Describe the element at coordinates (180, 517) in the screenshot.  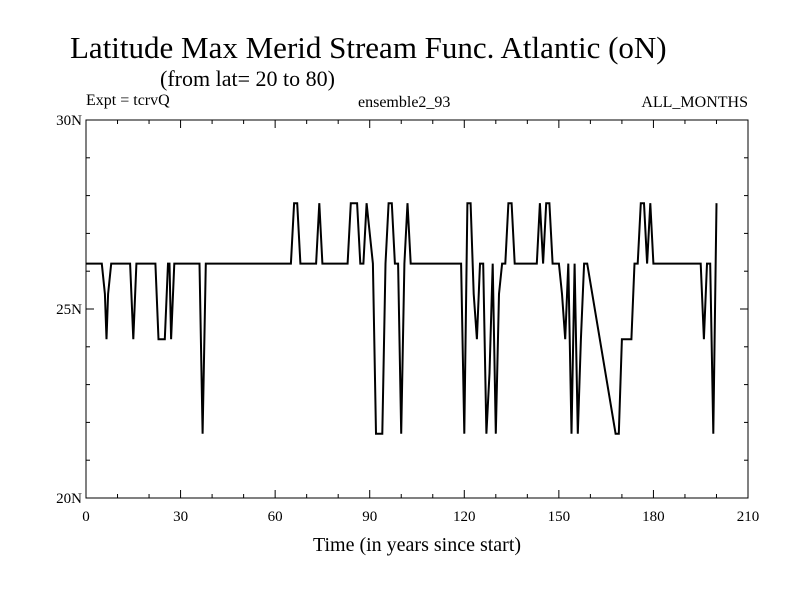
I see `x-tick-label: 30` at that location.